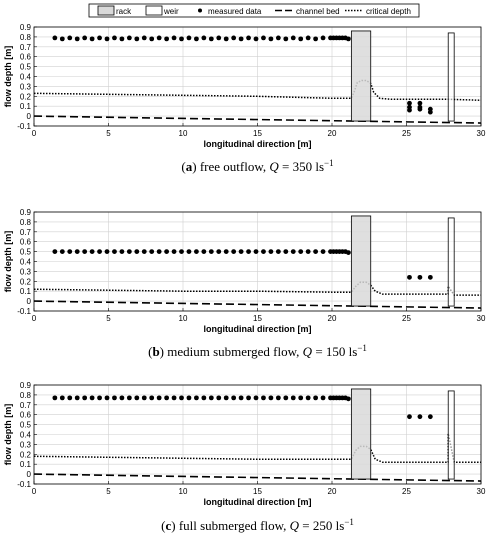 The width and height of the screenshot is (487, 550). I want to click on x-tick-label: 25, so click(406, 133).